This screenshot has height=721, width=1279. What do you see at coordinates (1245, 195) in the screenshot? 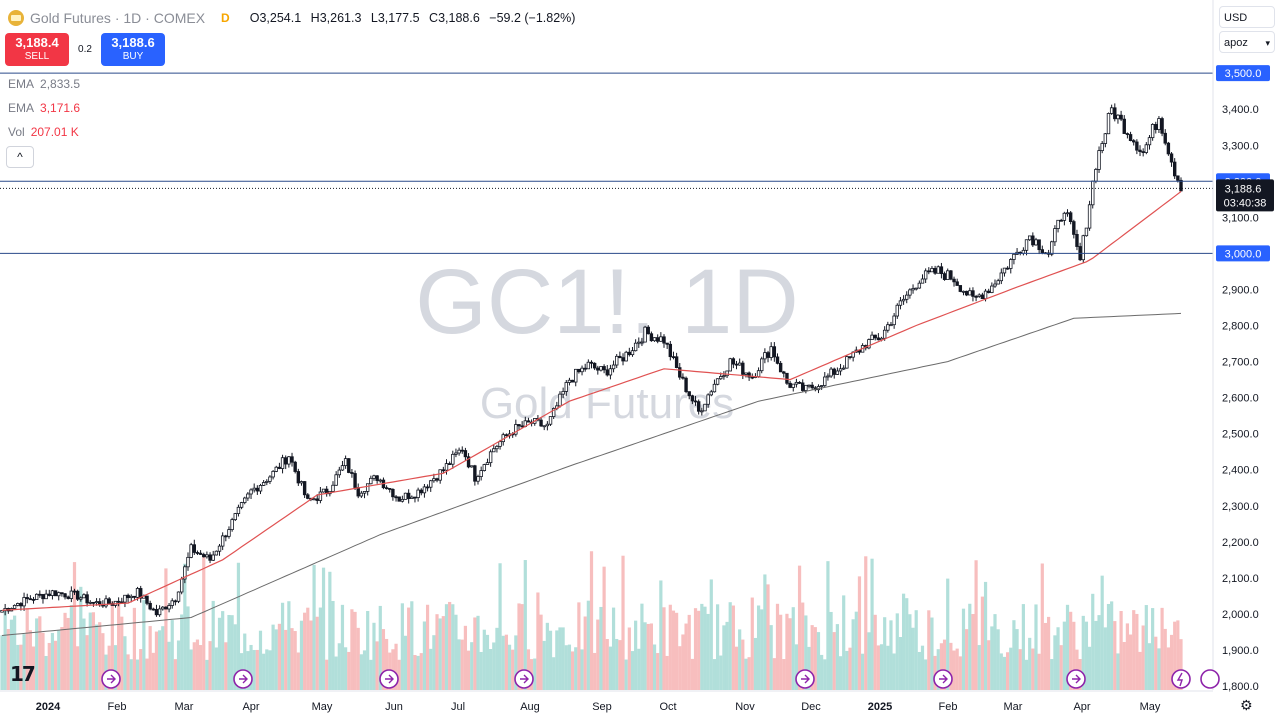
I see `last-price-label-bg` at bounding box center [1245, 195].